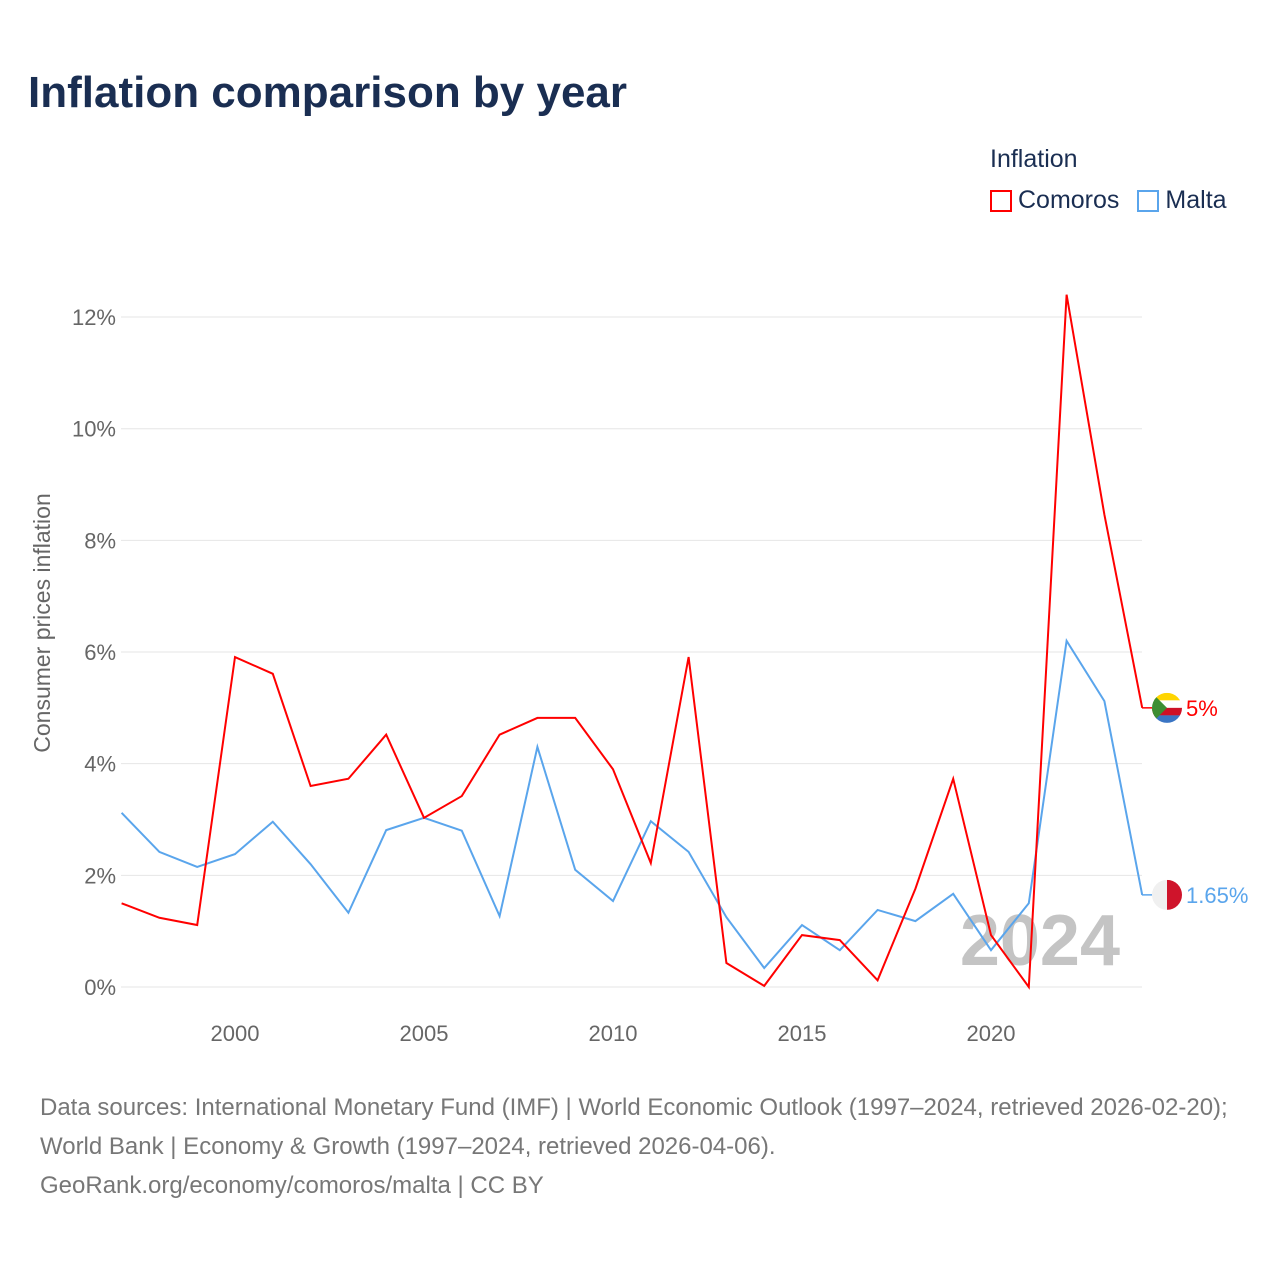  Describe the element at coordinates (613, 1033) in the screenshot. I see `x-tick-label: 2010` at that location.